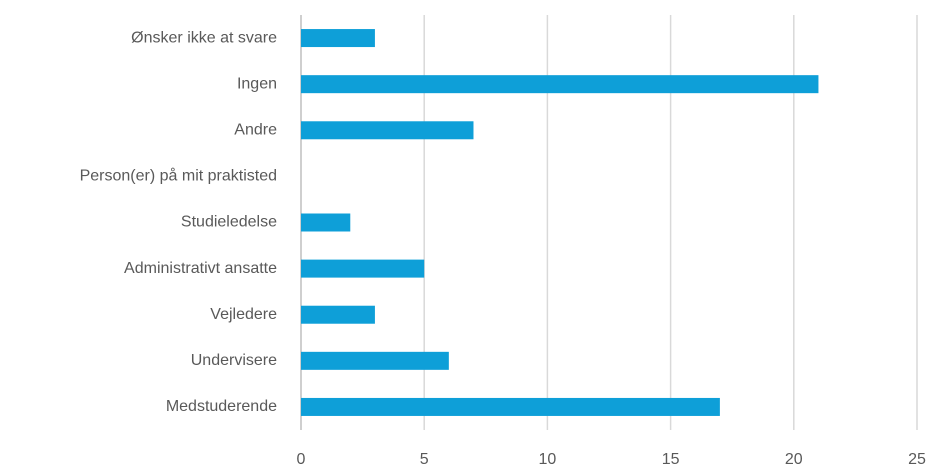 The height and width of the screenshot is (469, 930). Describe the element at coordinates (200, 268) in the screenshot. I see `y-tick-label: Administrativt ansatte` at that location.